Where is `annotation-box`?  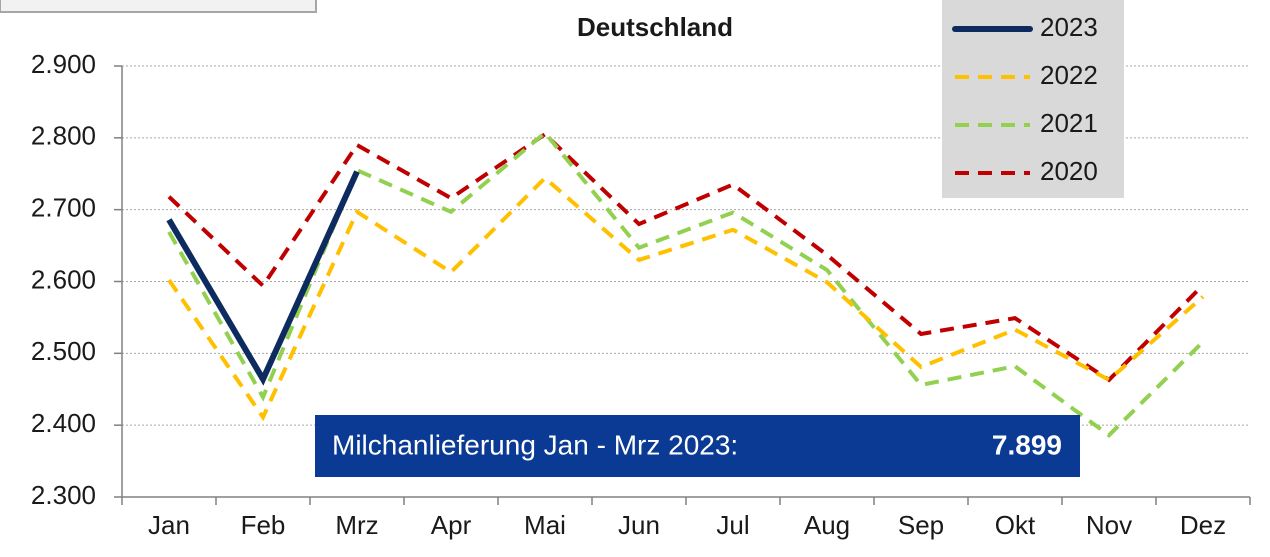
annotation-box is located at coordinates (697, 446).